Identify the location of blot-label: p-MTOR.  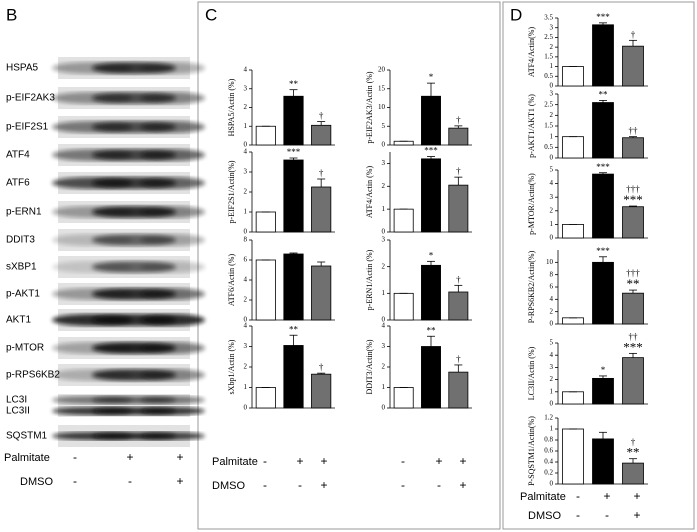
(25, 348).